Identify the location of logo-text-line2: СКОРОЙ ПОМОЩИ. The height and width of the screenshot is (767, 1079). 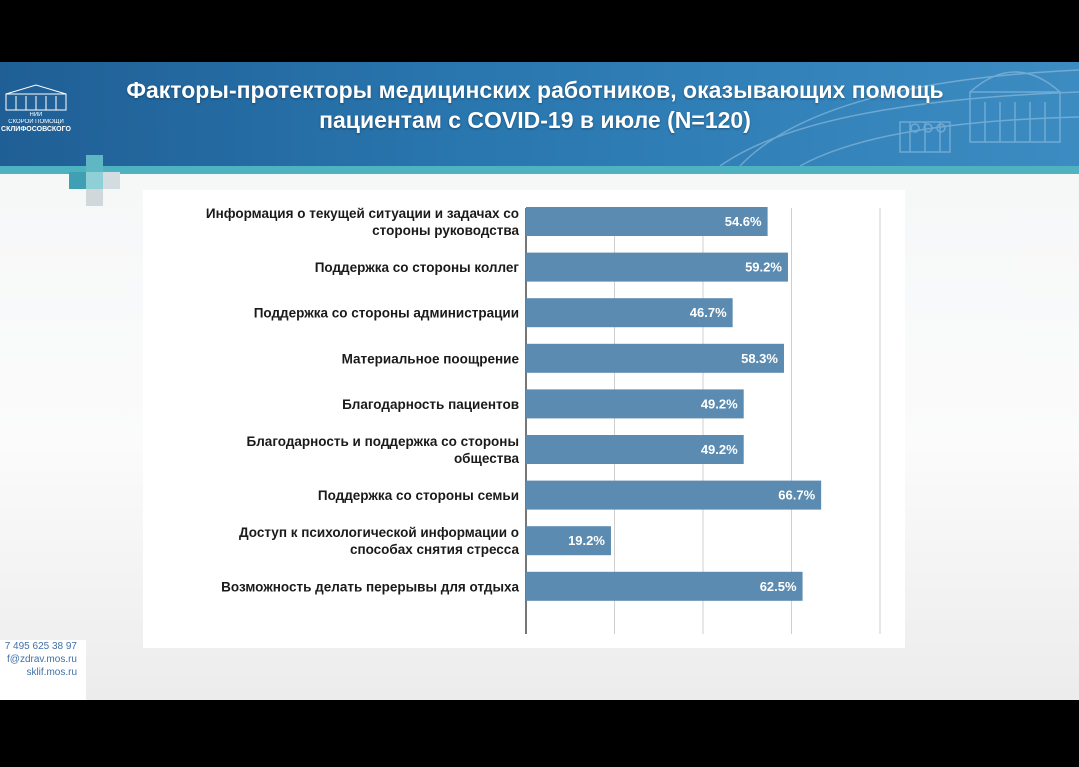
(36, 122).